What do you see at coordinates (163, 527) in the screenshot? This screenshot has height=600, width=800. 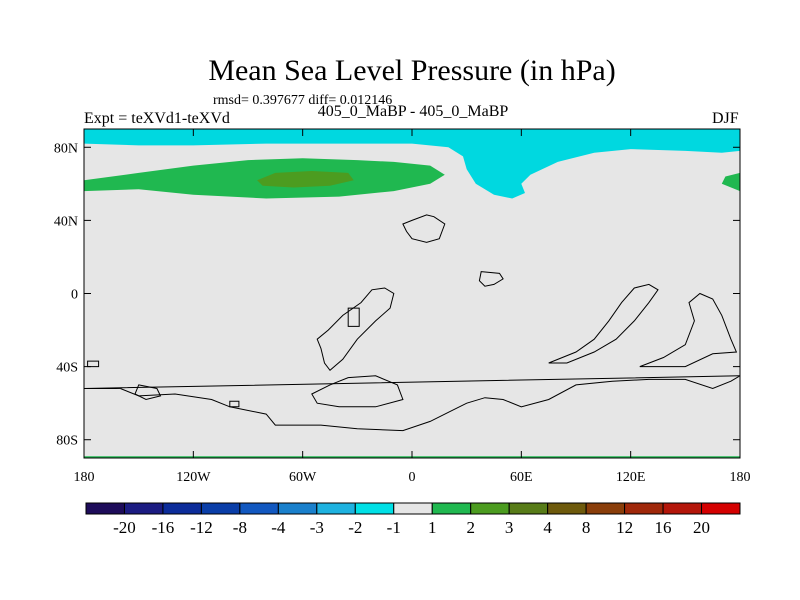 I see `colorbar-label: -16` at bounding box center [163, 527].